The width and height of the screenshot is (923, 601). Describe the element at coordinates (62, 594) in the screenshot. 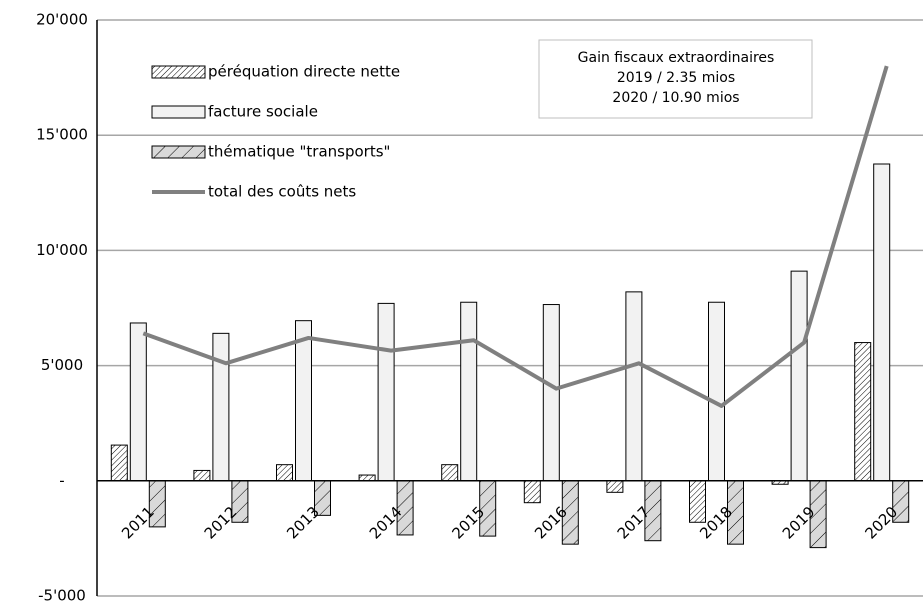

I see `y-tick-label: -5'000` at that location.